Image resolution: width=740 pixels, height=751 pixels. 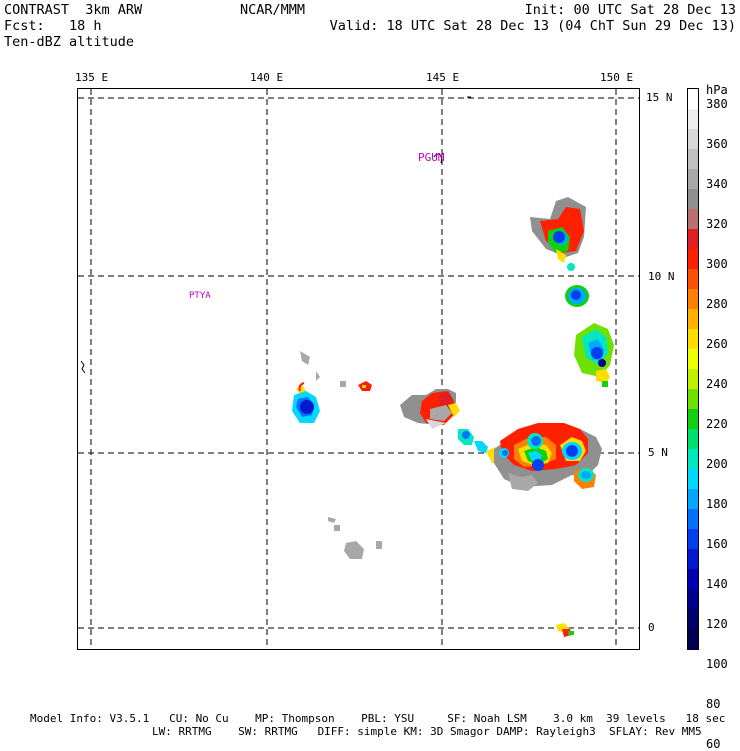 What do you see at coordinates (717, 624) in the screenshot?
I see `colorbar-tick-label: 120` at bounding box center [717, 624].